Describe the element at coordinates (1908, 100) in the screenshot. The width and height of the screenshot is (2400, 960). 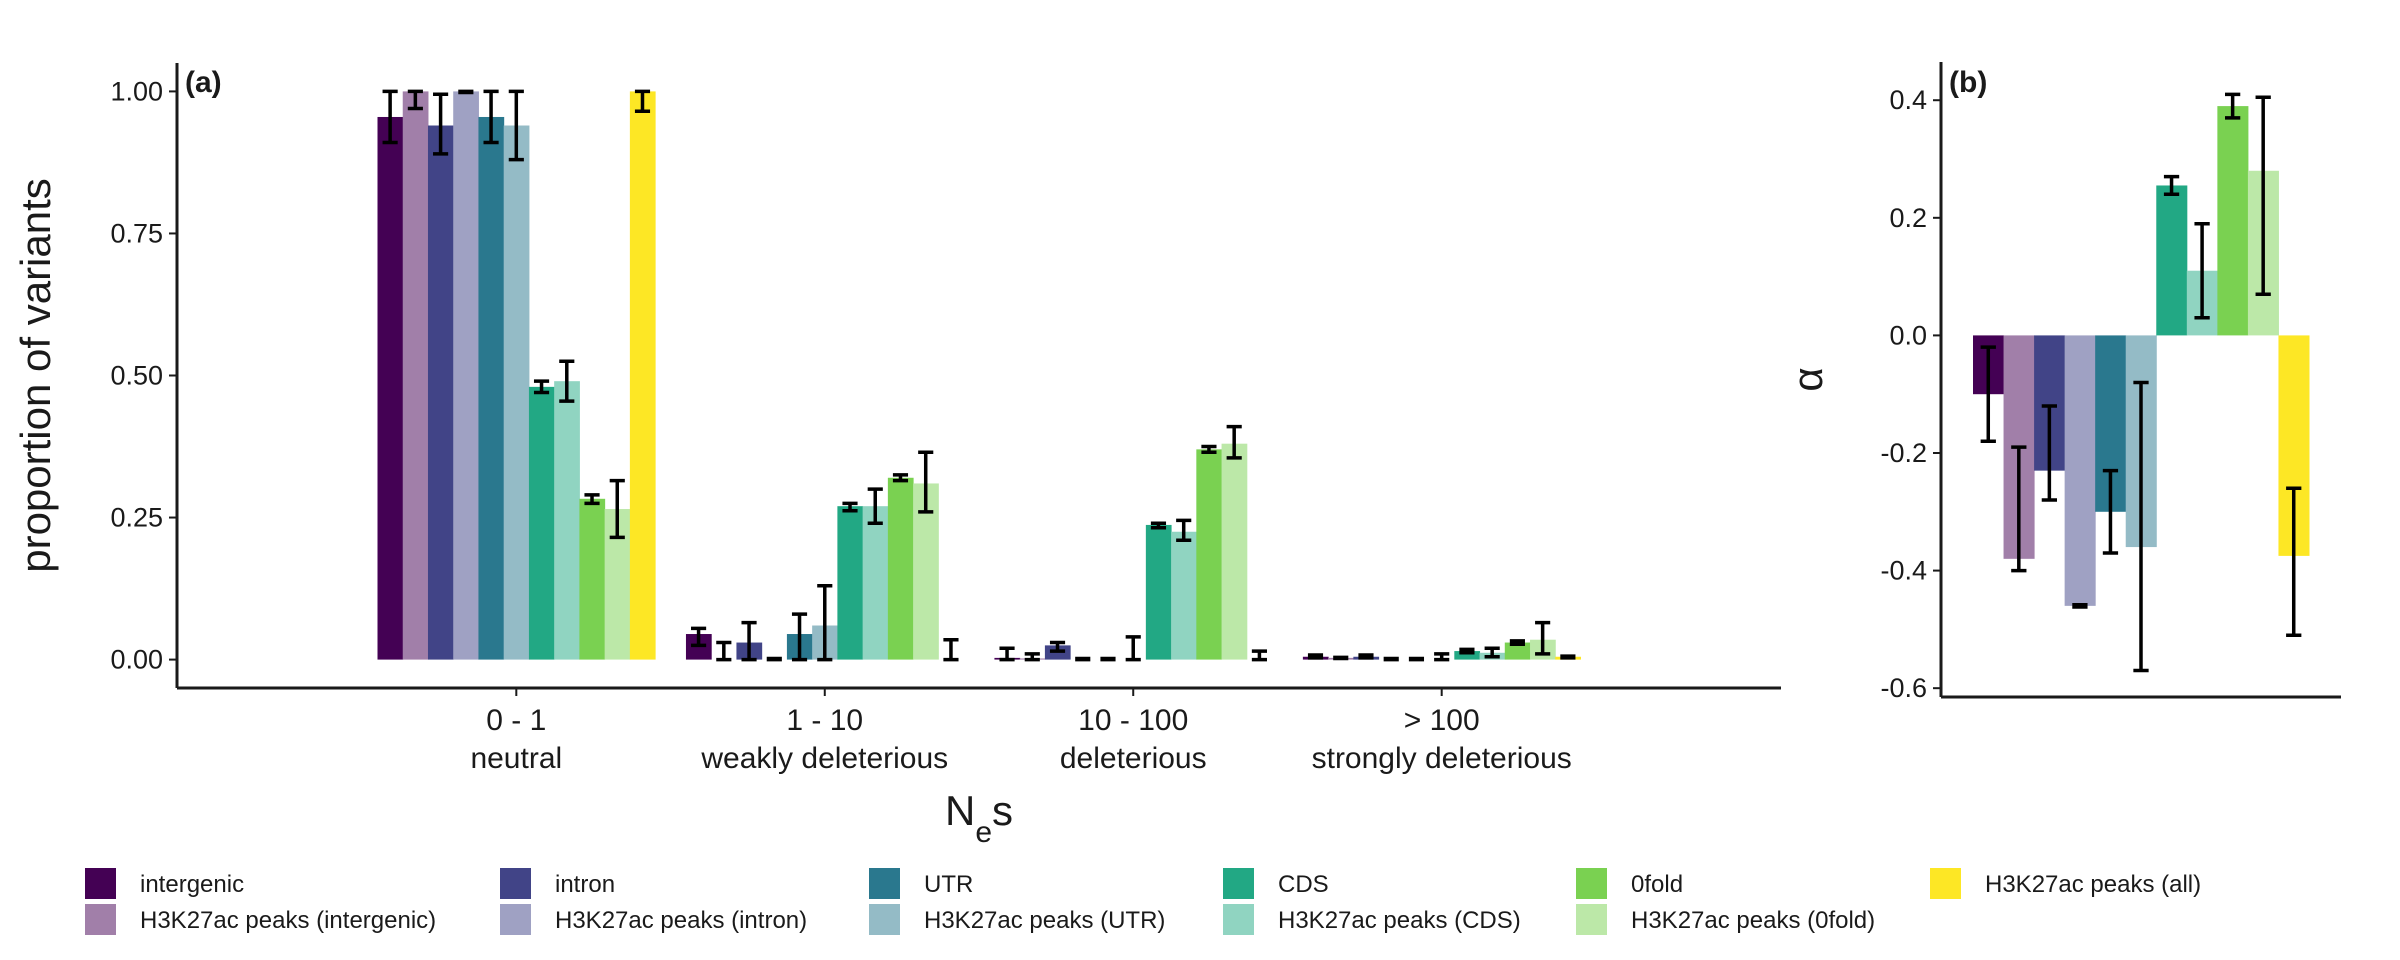
I see `y-tick-label: 0.4` at that location.